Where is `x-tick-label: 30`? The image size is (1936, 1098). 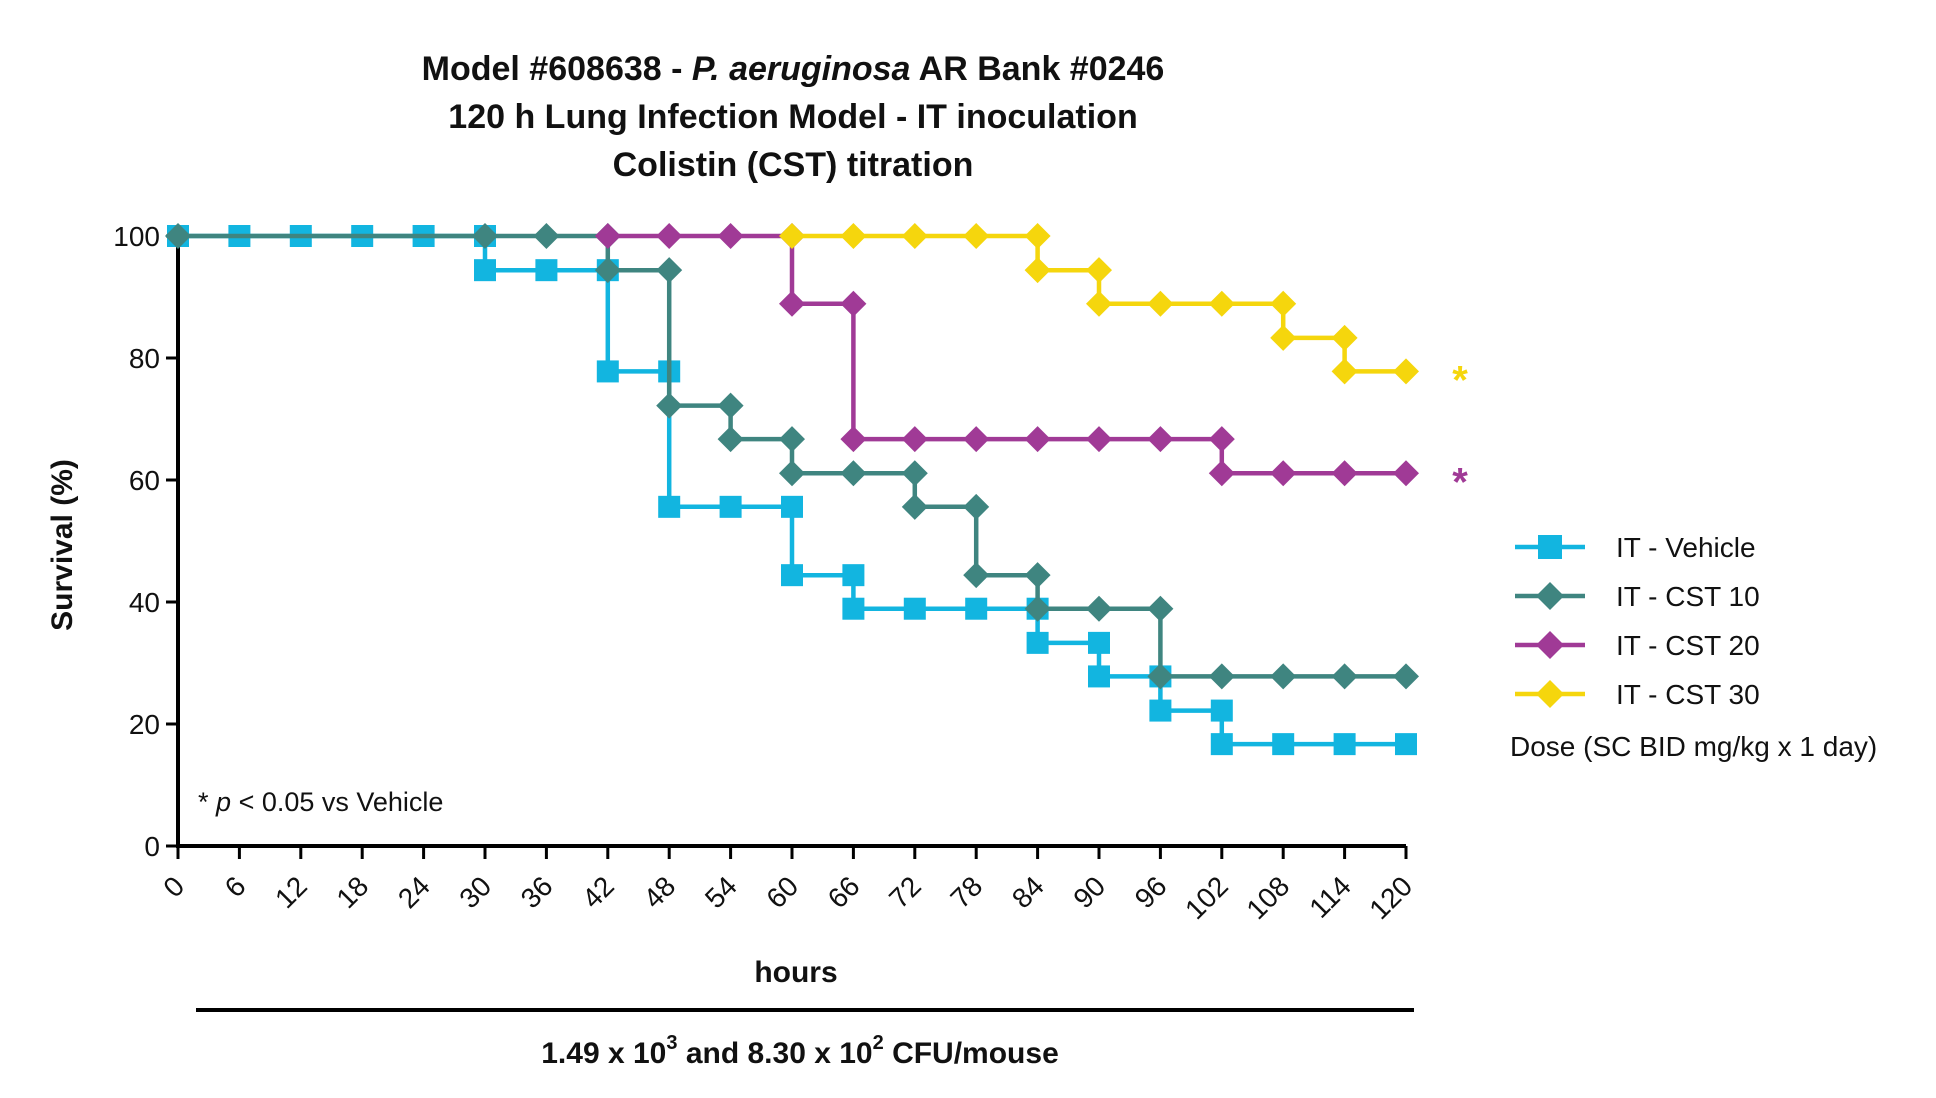
x-tick-label: 30 is located at coordinates (475, 892).